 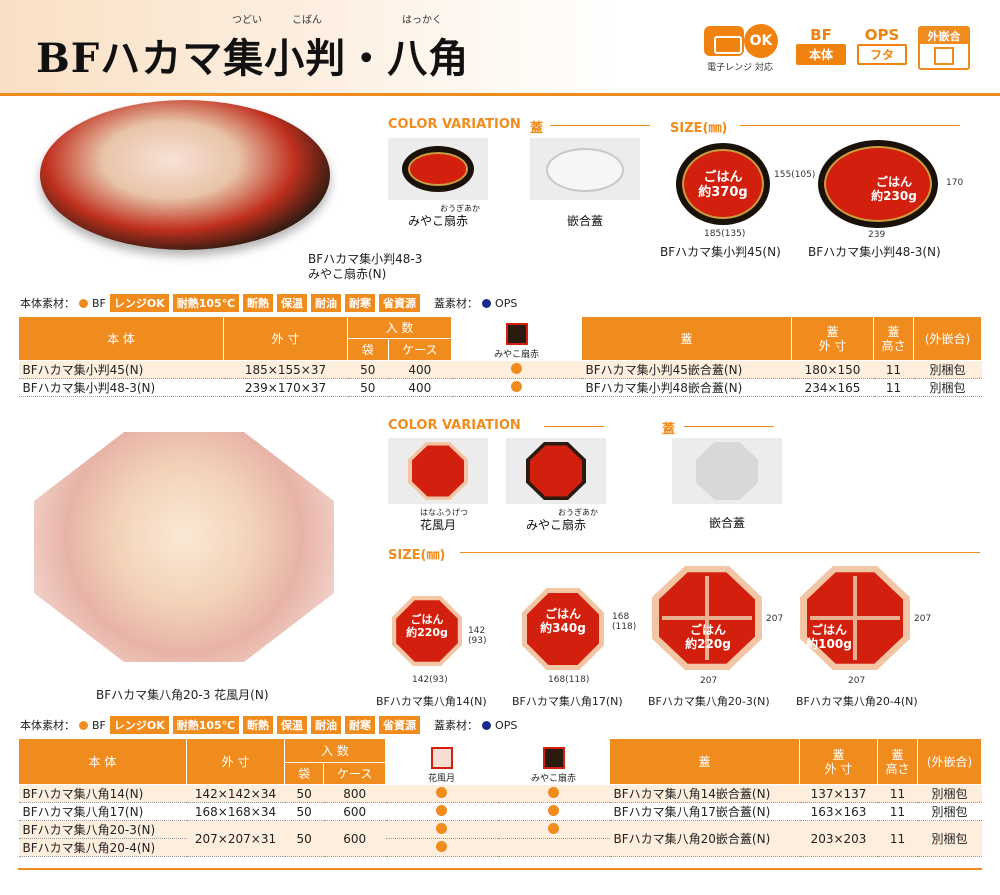 What do you see at coordinates (477, 636) in the screenshot?
I see `dim-h-hakkaku-14: 142 (93)` at bounding box center [477, 636].